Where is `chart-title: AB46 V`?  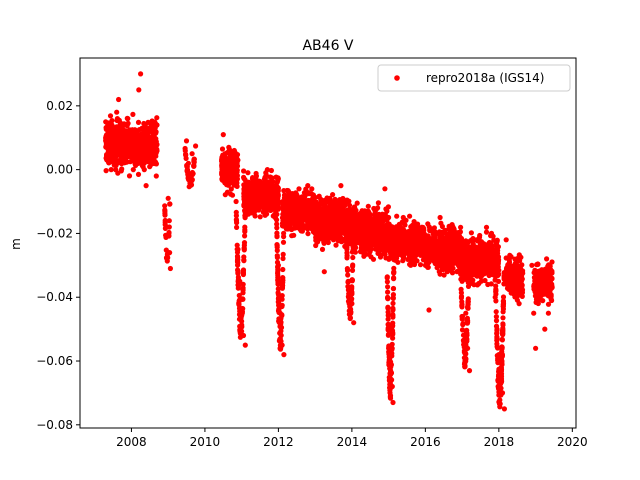
chart-title: AB46 V is located at coordinates (327, 46).